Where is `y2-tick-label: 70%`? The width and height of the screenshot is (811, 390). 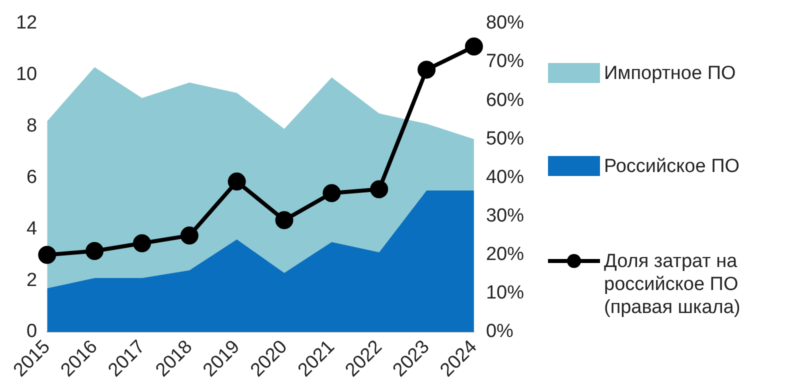 y2-tick-label: 70% is located at coordinates (505, 61).